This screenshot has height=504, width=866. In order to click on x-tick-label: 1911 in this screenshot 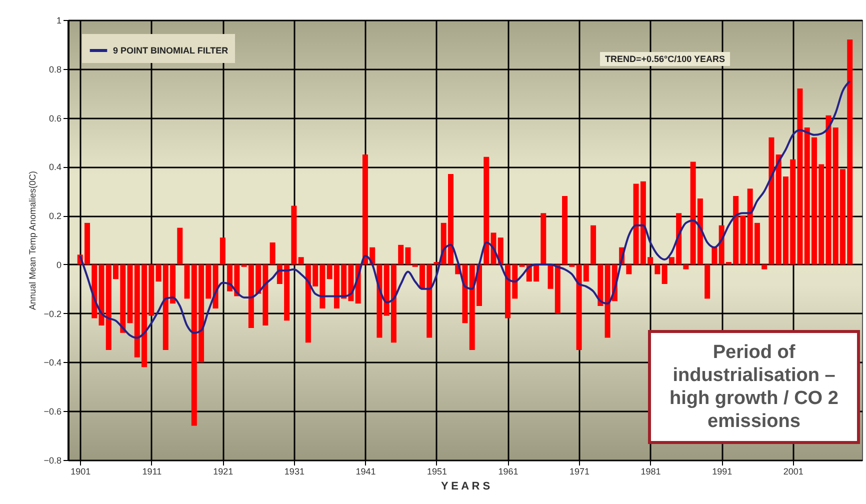, I will do `click(152, 471)`.